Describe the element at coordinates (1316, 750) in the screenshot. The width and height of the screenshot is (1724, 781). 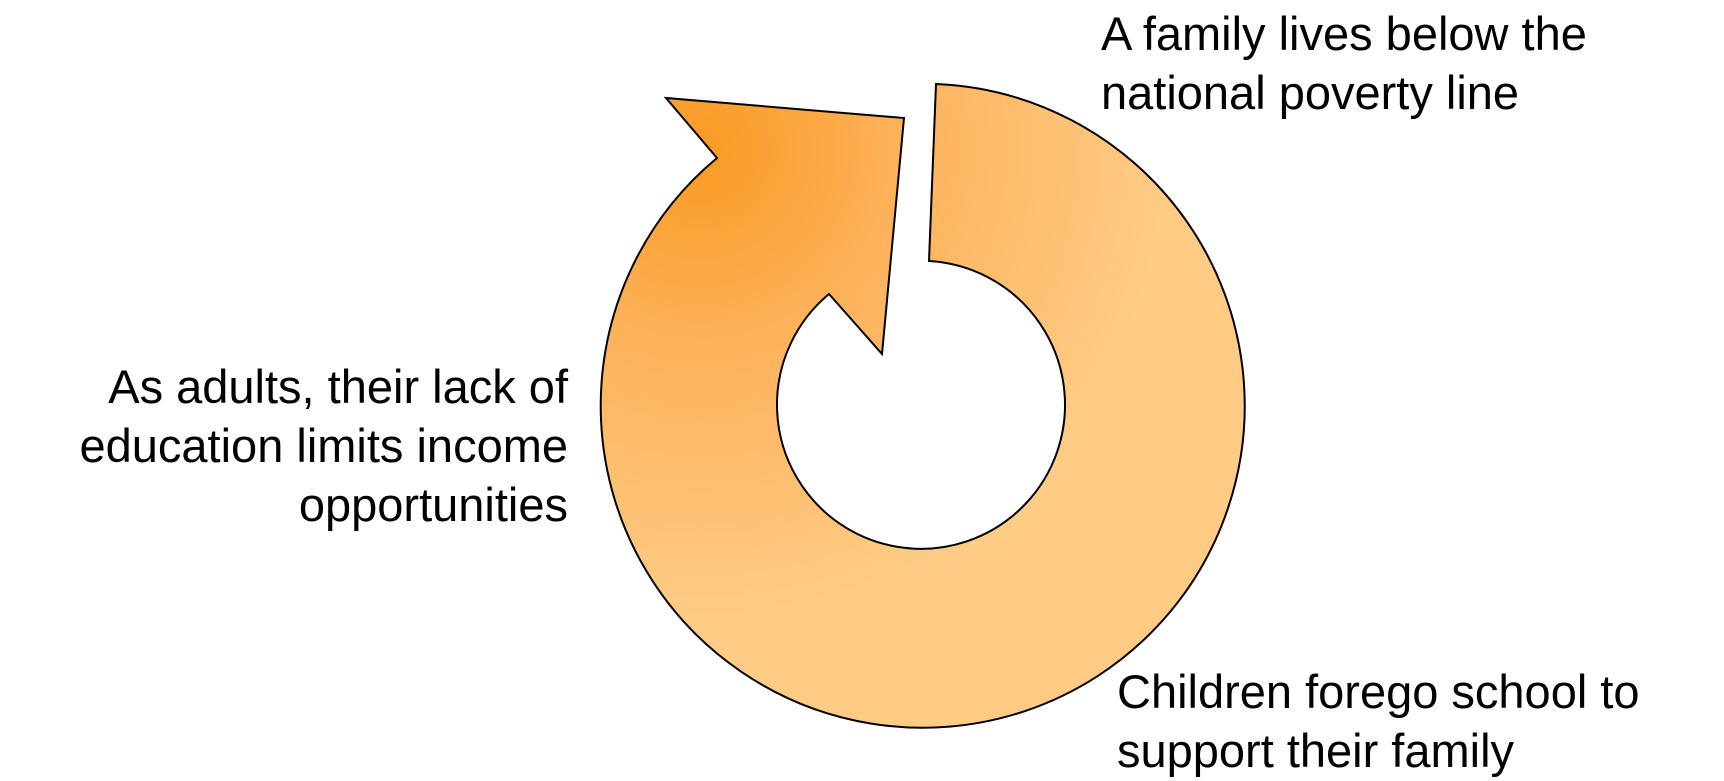
I see `label-children-forego-school-2: support their family` at that location.